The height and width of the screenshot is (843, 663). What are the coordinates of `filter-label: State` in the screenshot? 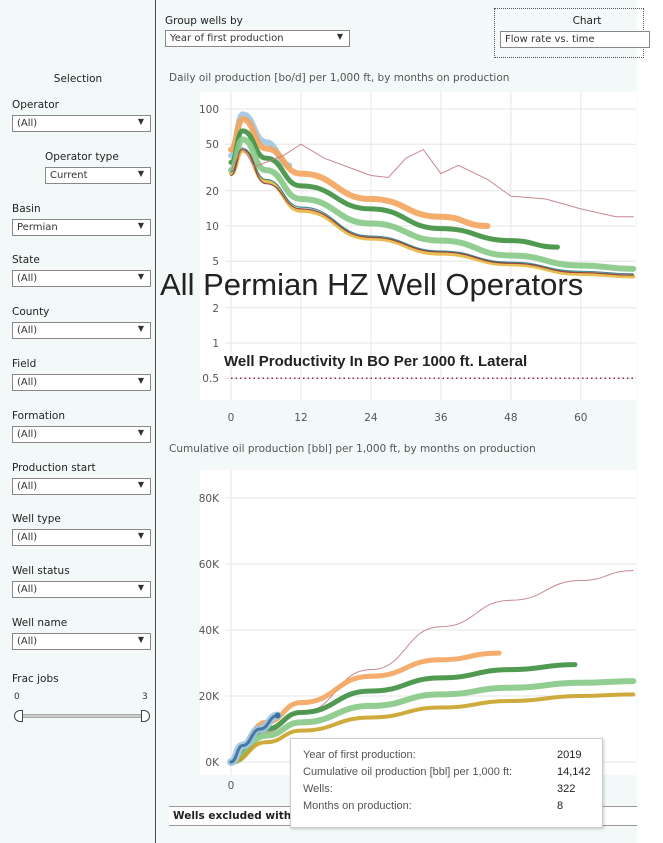 It's located at (26, 260).